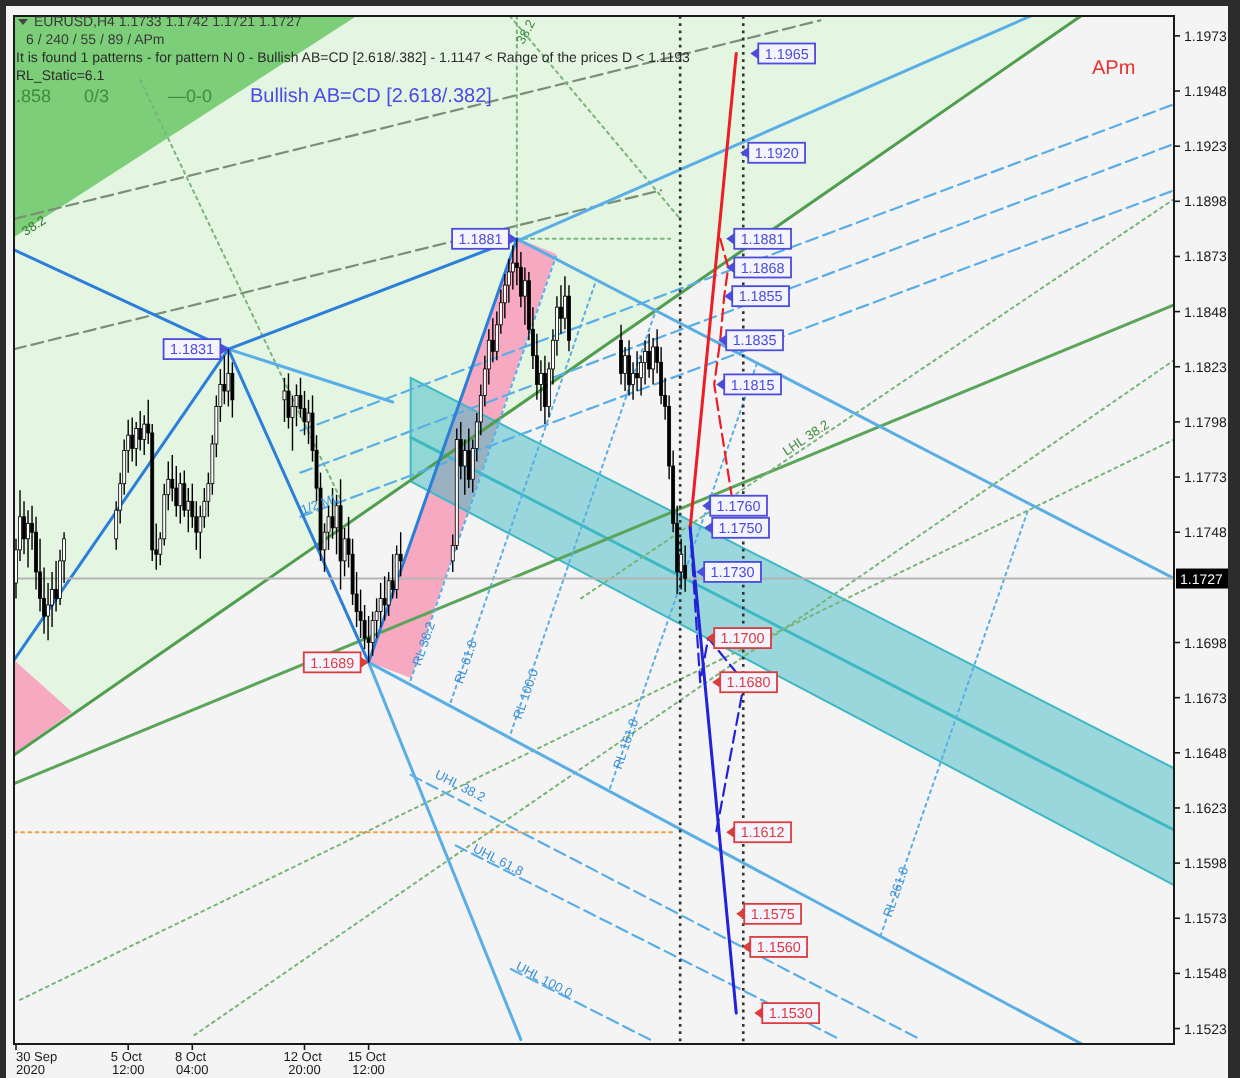  Describe the element at coordinates (97, 96) in the screenshot. I see `annotation: 0/3` at that location.